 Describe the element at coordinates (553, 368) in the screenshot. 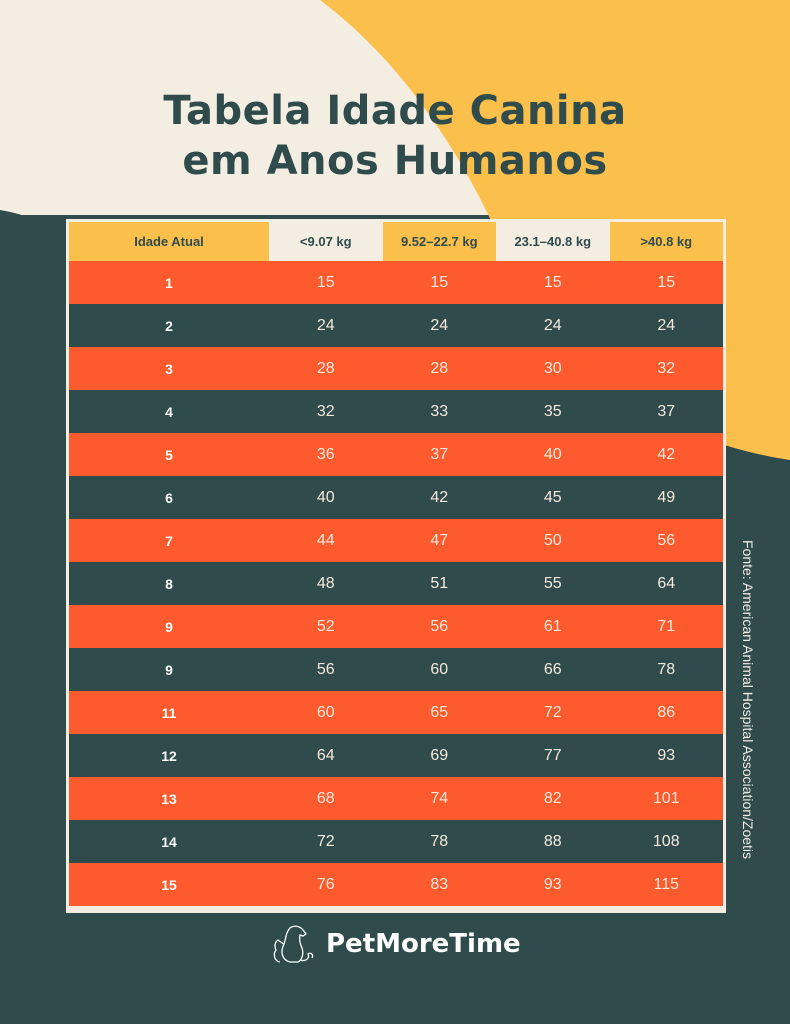

I see `table-cell: 30` at that location.